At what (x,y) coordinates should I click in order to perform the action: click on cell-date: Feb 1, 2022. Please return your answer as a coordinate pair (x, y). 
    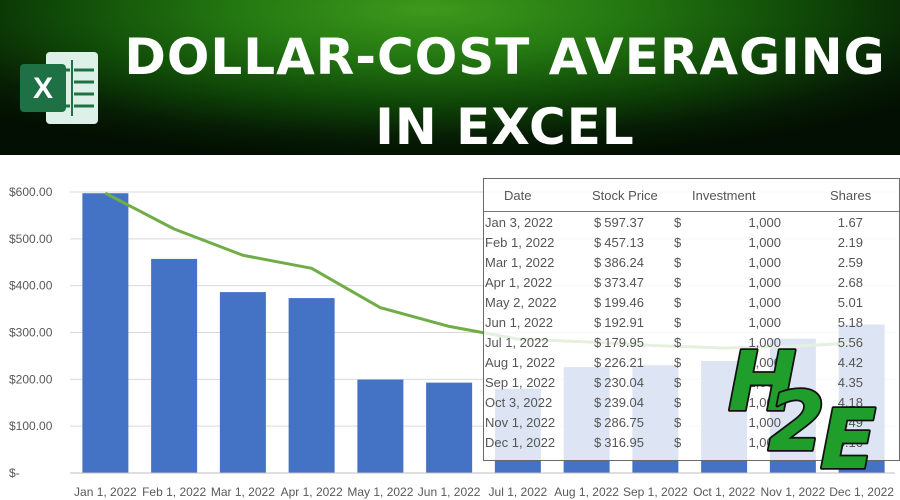
    Looking at the image, I should click on (520, 242).